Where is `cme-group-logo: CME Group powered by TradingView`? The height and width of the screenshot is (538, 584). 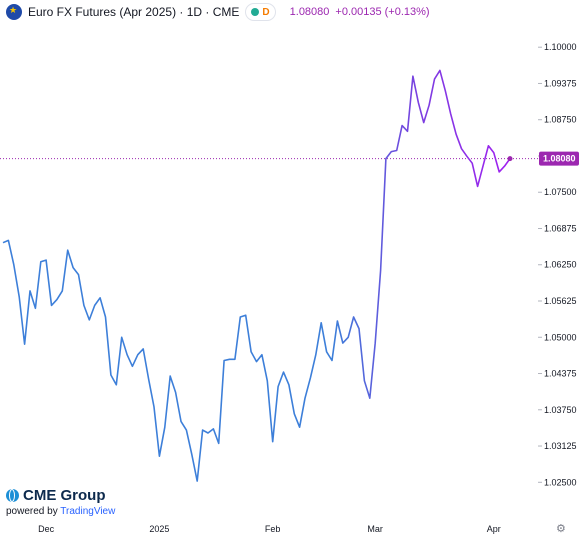
cme-group-logo: CME Group powered by TradingView is located at coordinates (60, 502).